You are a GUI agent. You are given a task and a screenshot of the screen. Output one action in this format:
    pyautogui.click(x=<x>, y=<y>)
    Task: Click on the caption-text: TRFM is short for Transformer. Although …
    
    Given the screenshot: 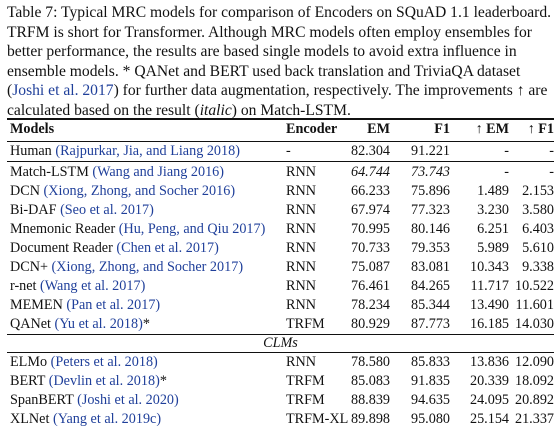 What is the action you would take?
    pyautogui.click(x=269, y=32)
    